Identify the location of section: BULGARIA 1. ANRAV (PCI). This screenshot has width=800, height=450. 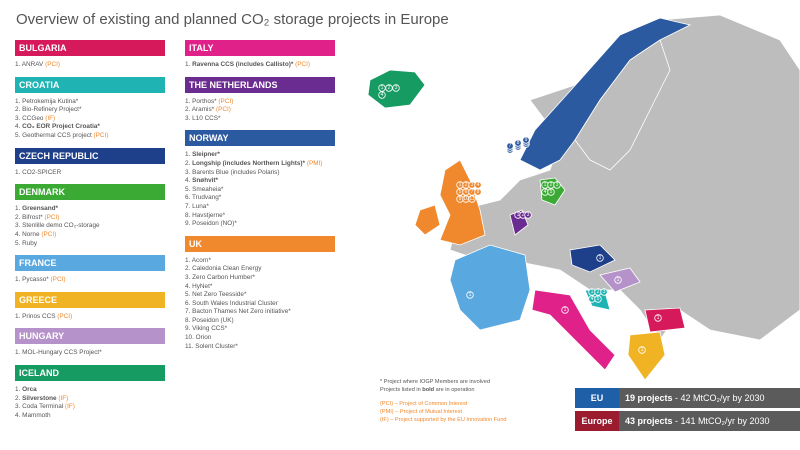
(90, 55).